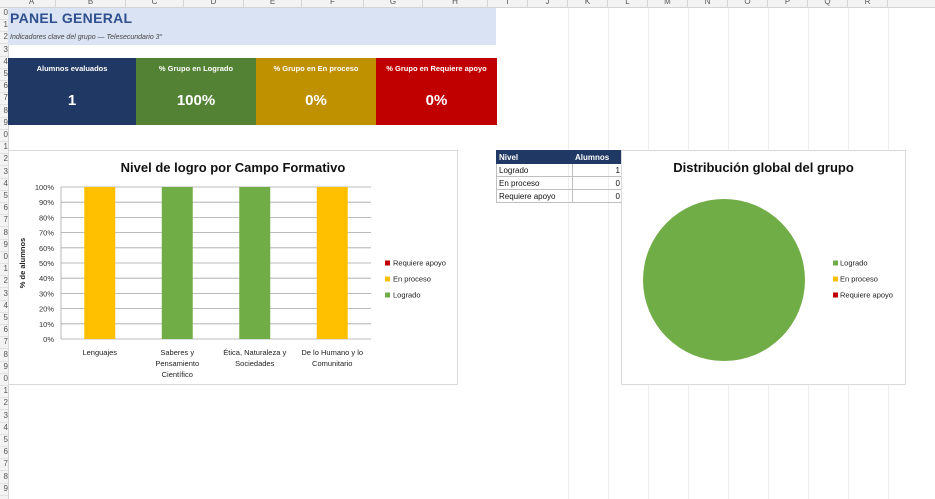  What do you see at coordinates (534, 157) in the screenshot?
I see `column-header-nivel: Nivel` at bounding box center [534, 157].